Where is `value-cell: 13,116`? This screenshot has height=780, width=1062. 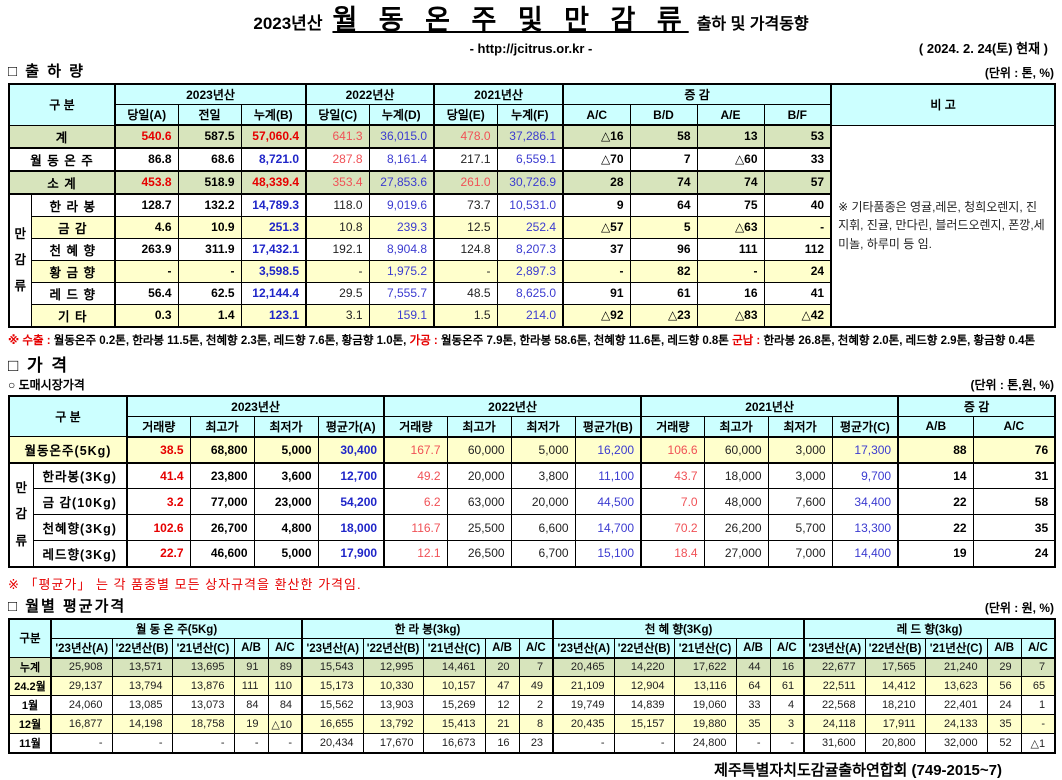 value-cell: 13,116 is located at coordinates (705, 686).